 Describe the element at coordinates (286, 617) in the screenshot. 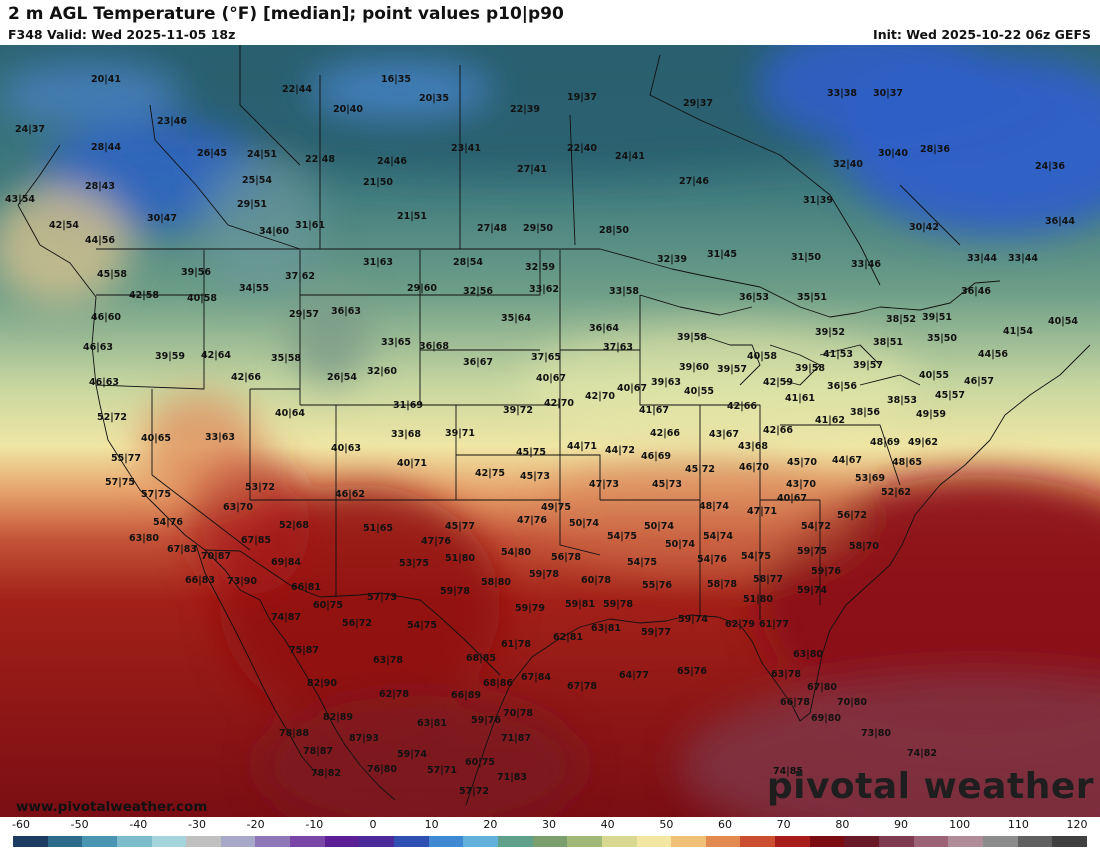

I see `point-value-label: 74|87` at that location.